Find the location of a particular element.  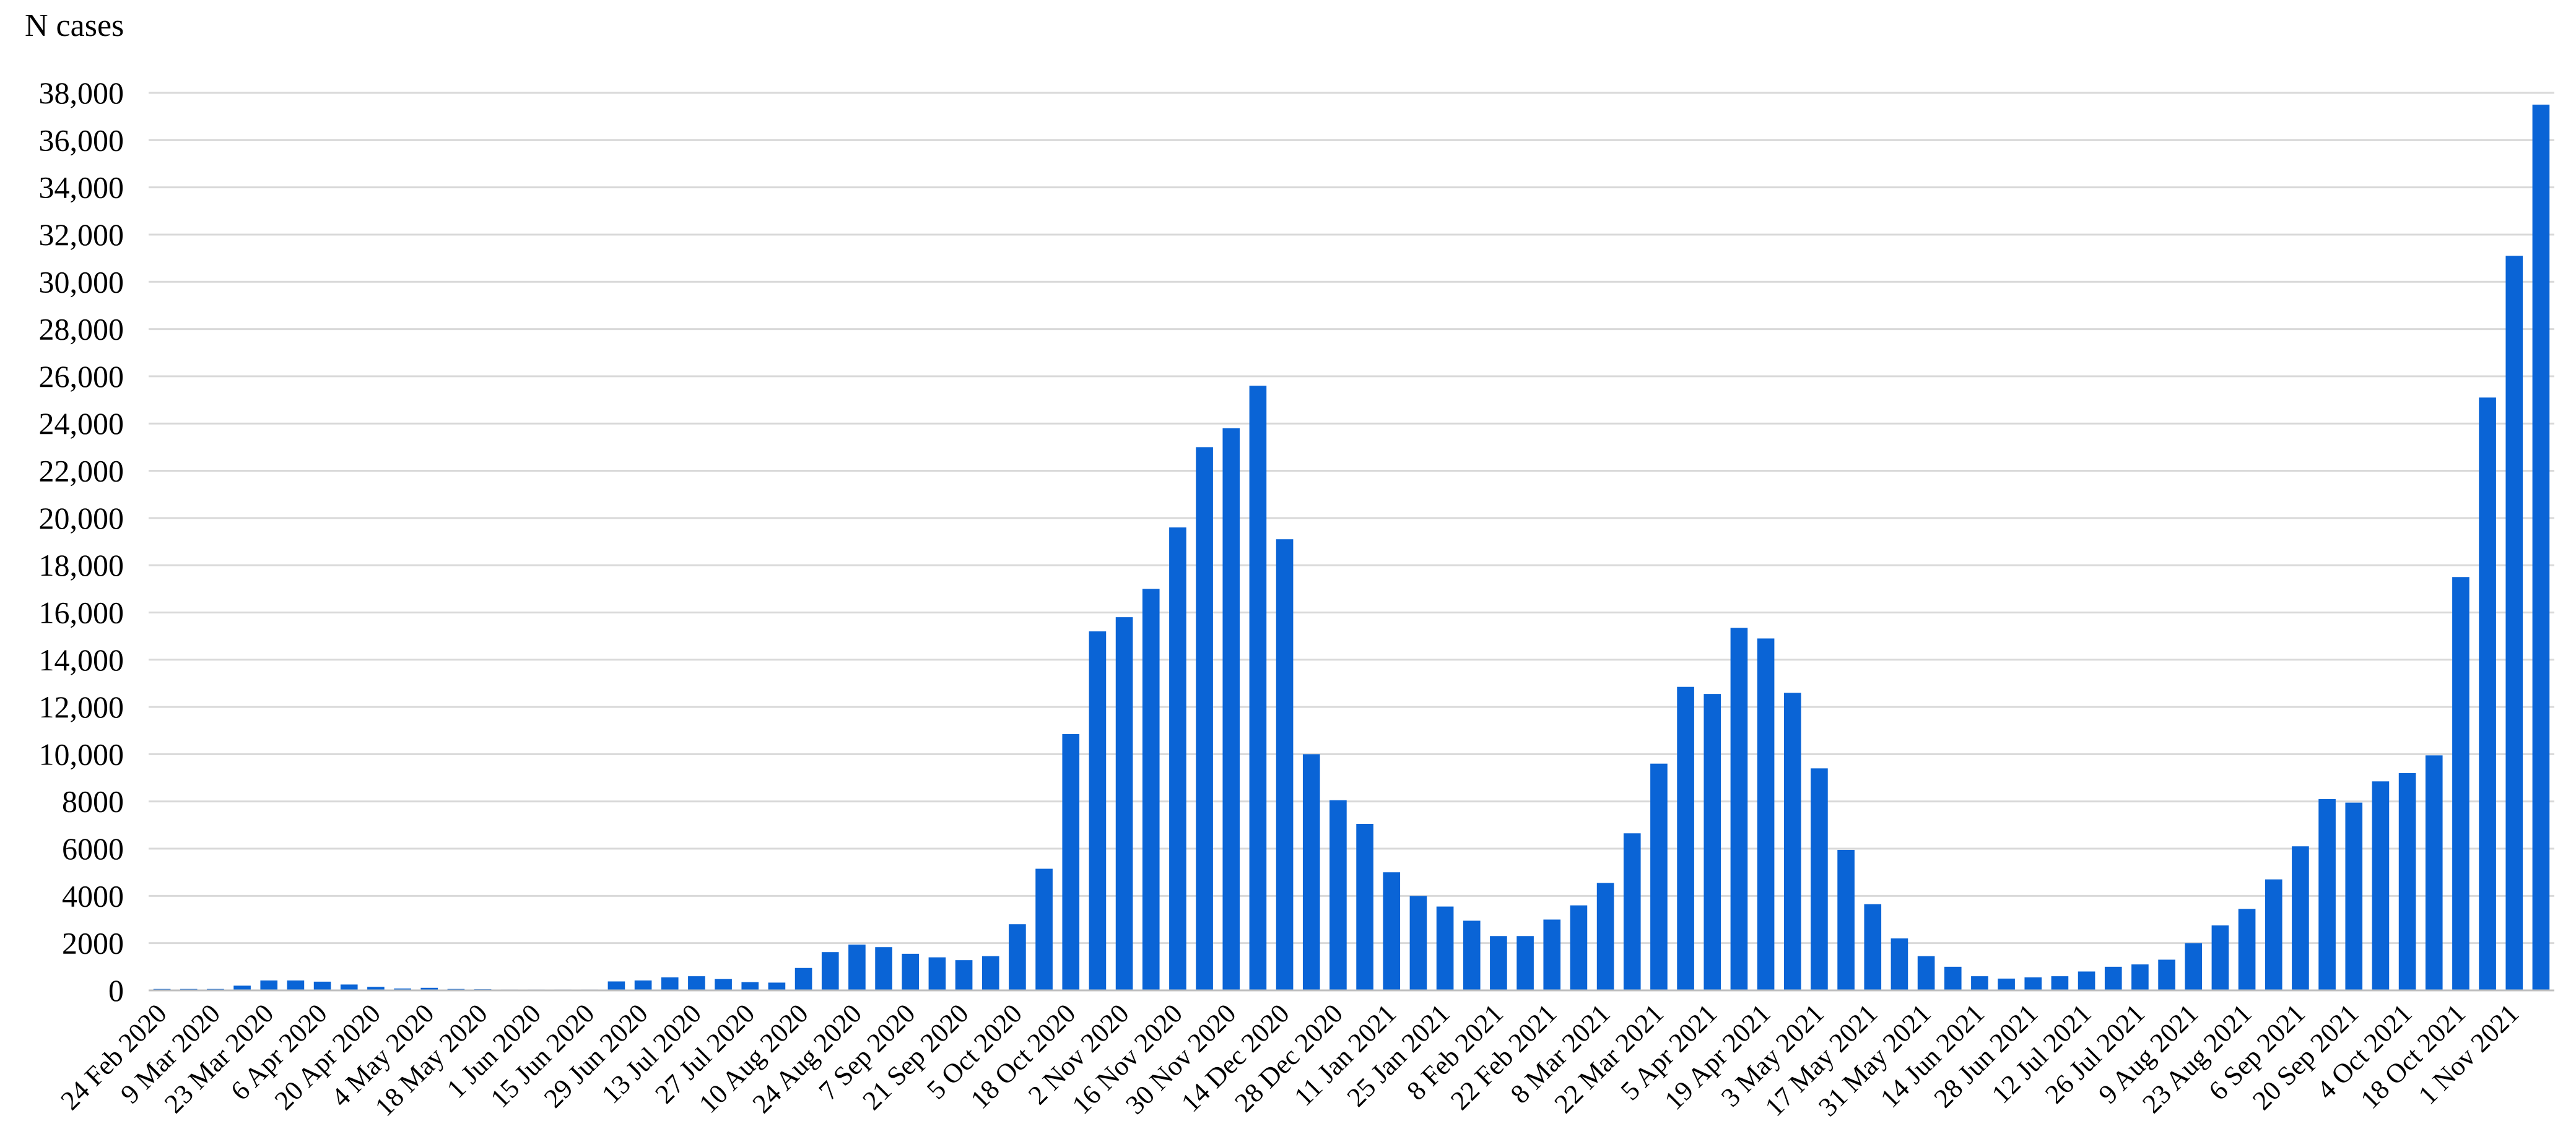

y-tick-label: 30,000 is located at coordinates (81, 281).